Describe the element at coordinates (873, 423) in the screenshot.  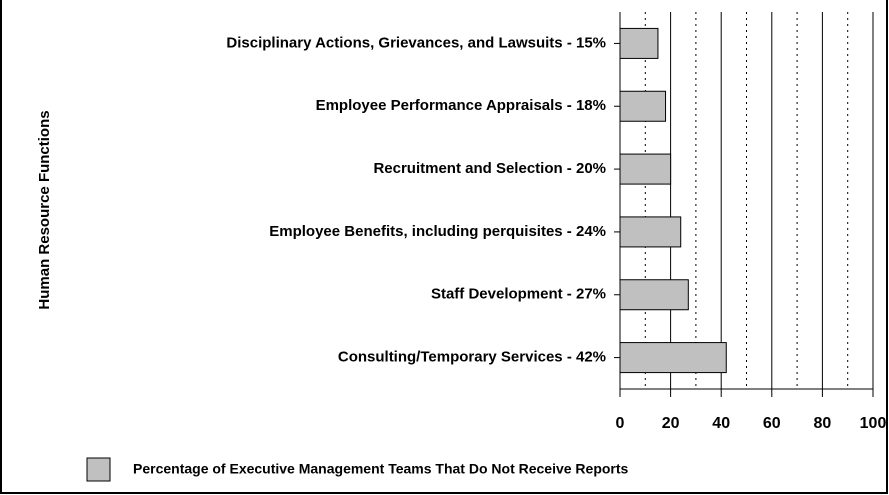
I see `x-tick-label: 100` at that location.